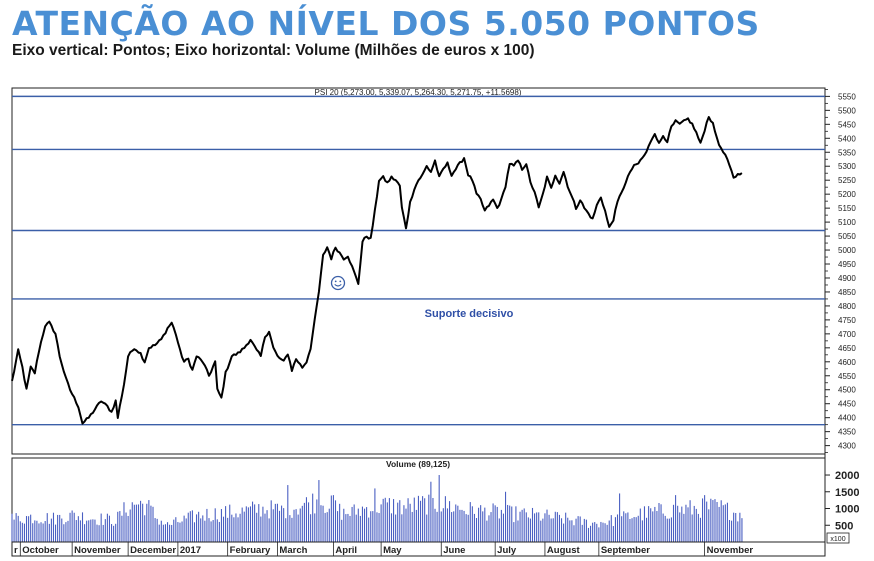 Image resolution: width=874 pixels, height=561 pixels. I want to click on price-tick-label: 5050, so click(847, 236).